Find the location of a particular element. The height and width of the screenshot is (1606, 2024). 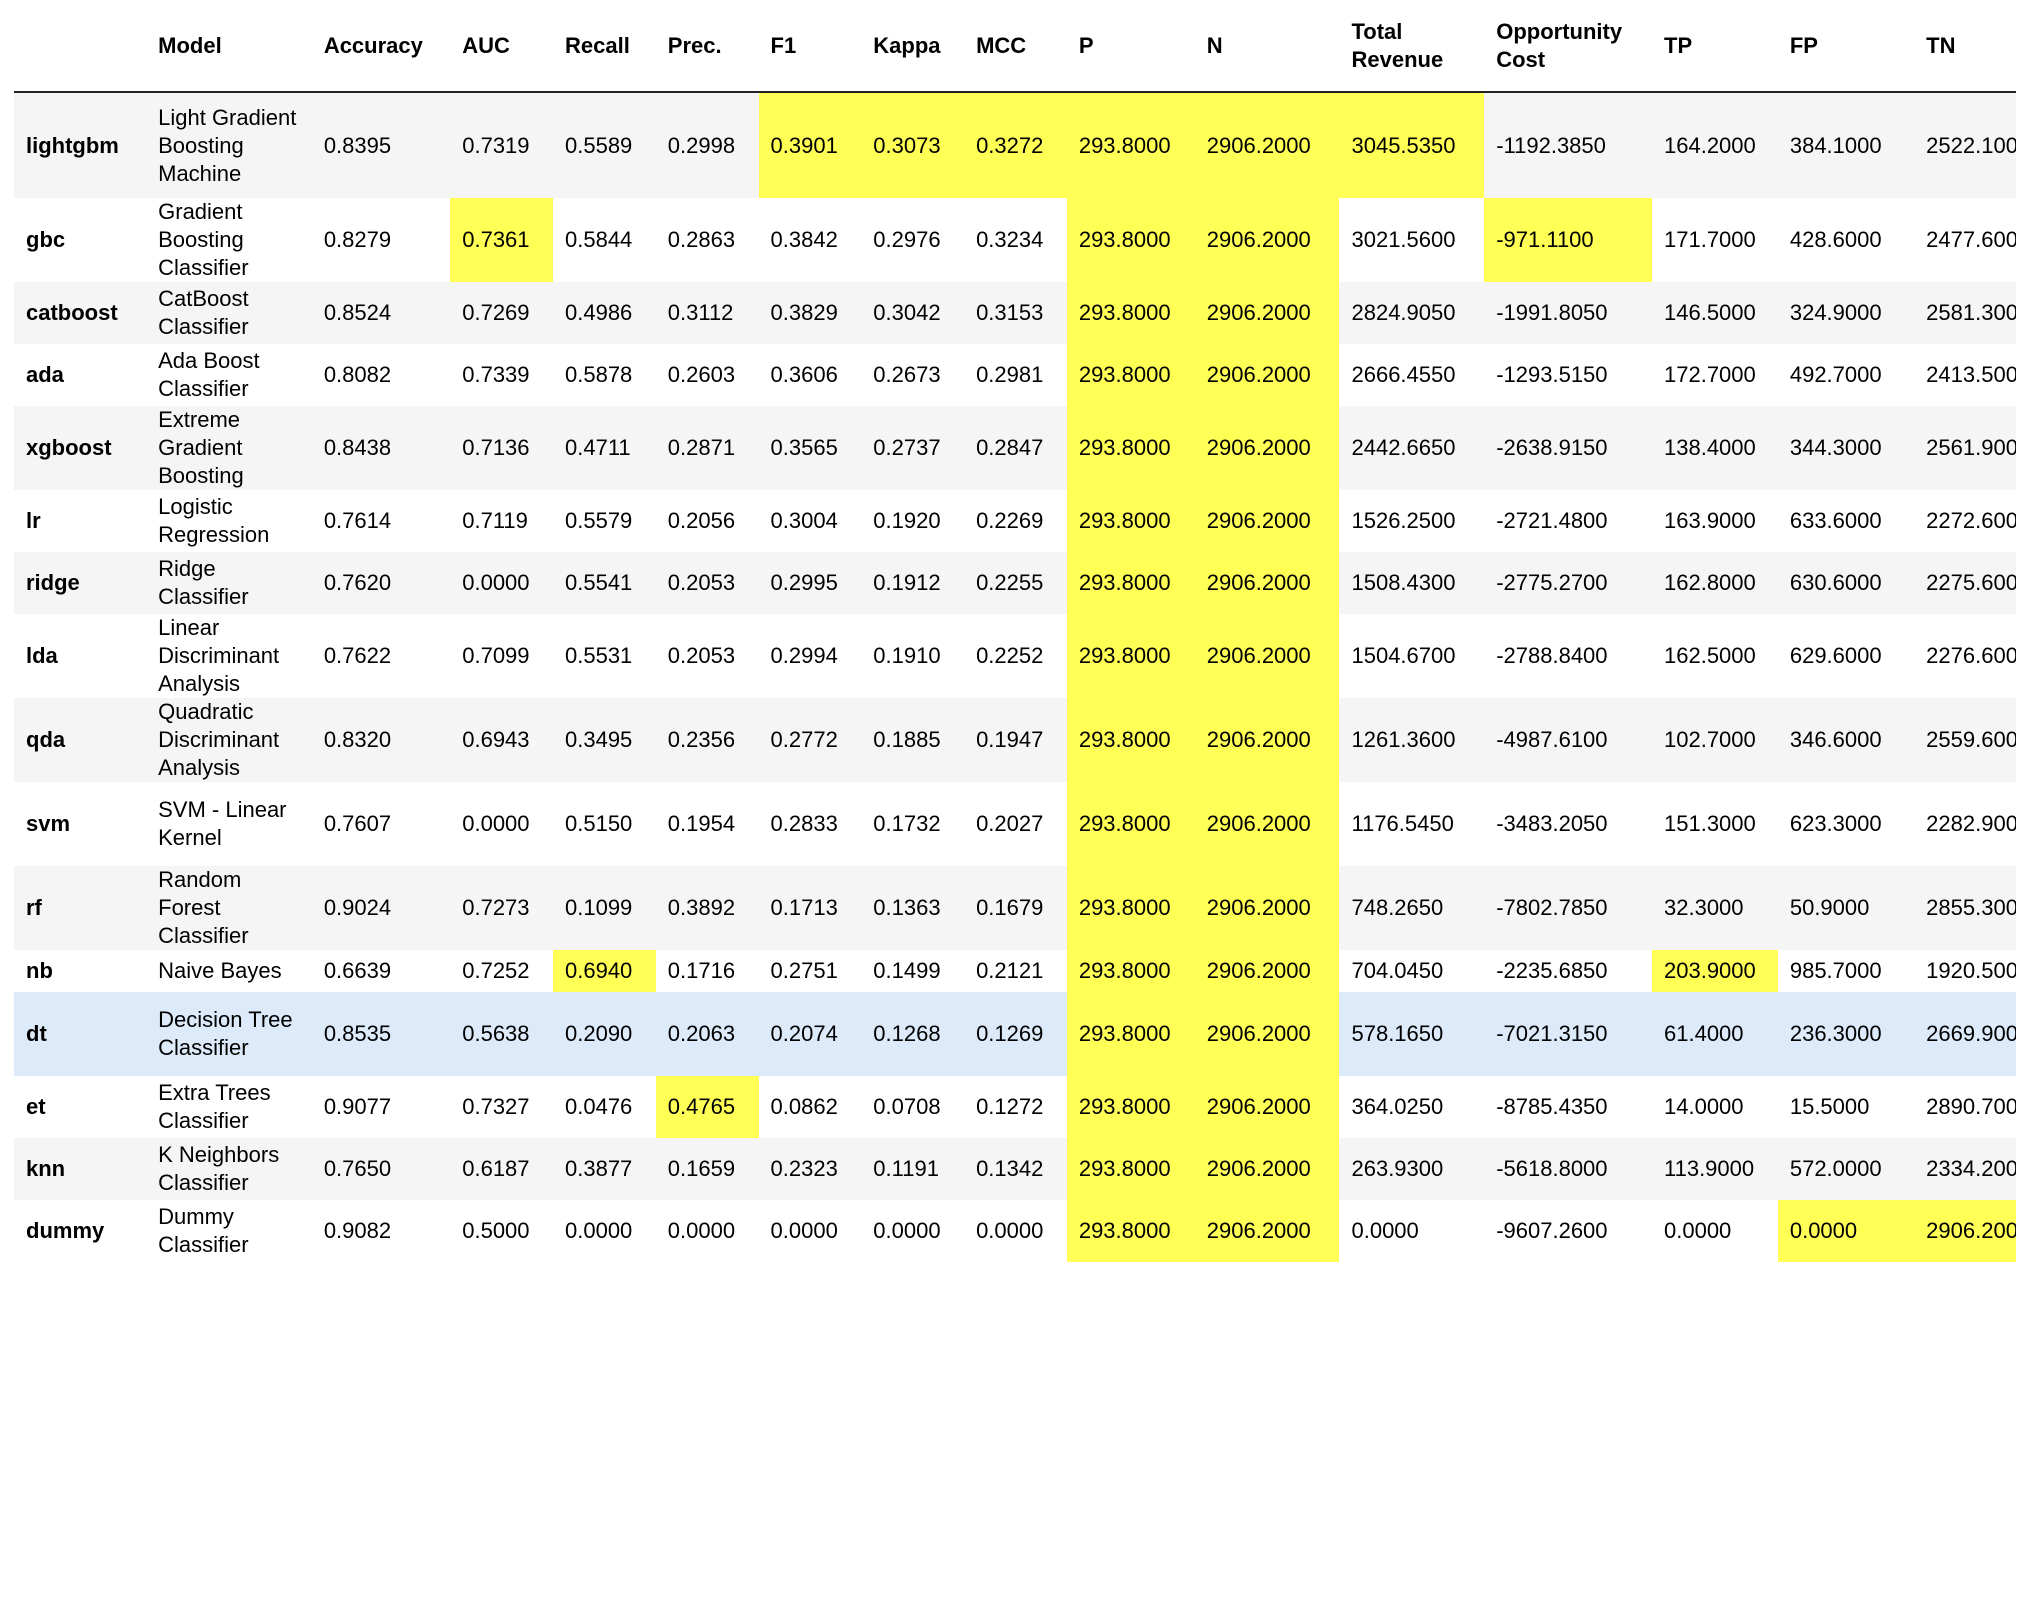

cell-total-revenue: 578.1650 is located at coordinates (1397, 1033).